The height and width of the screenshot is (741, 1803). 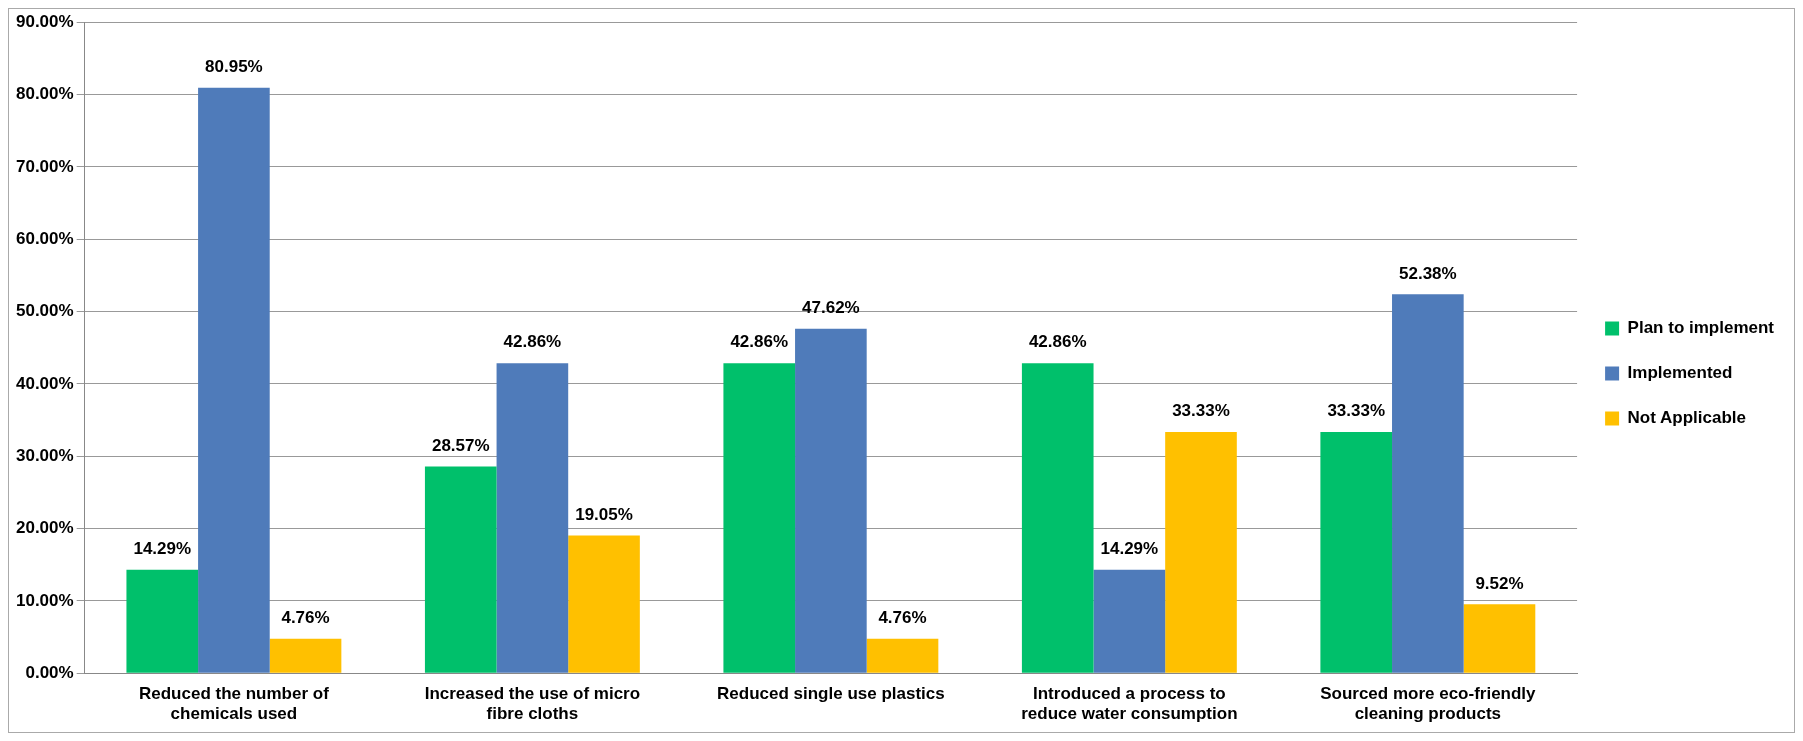 I want to click on y-tick-label: 0.00%, so click(x=49, y=672).